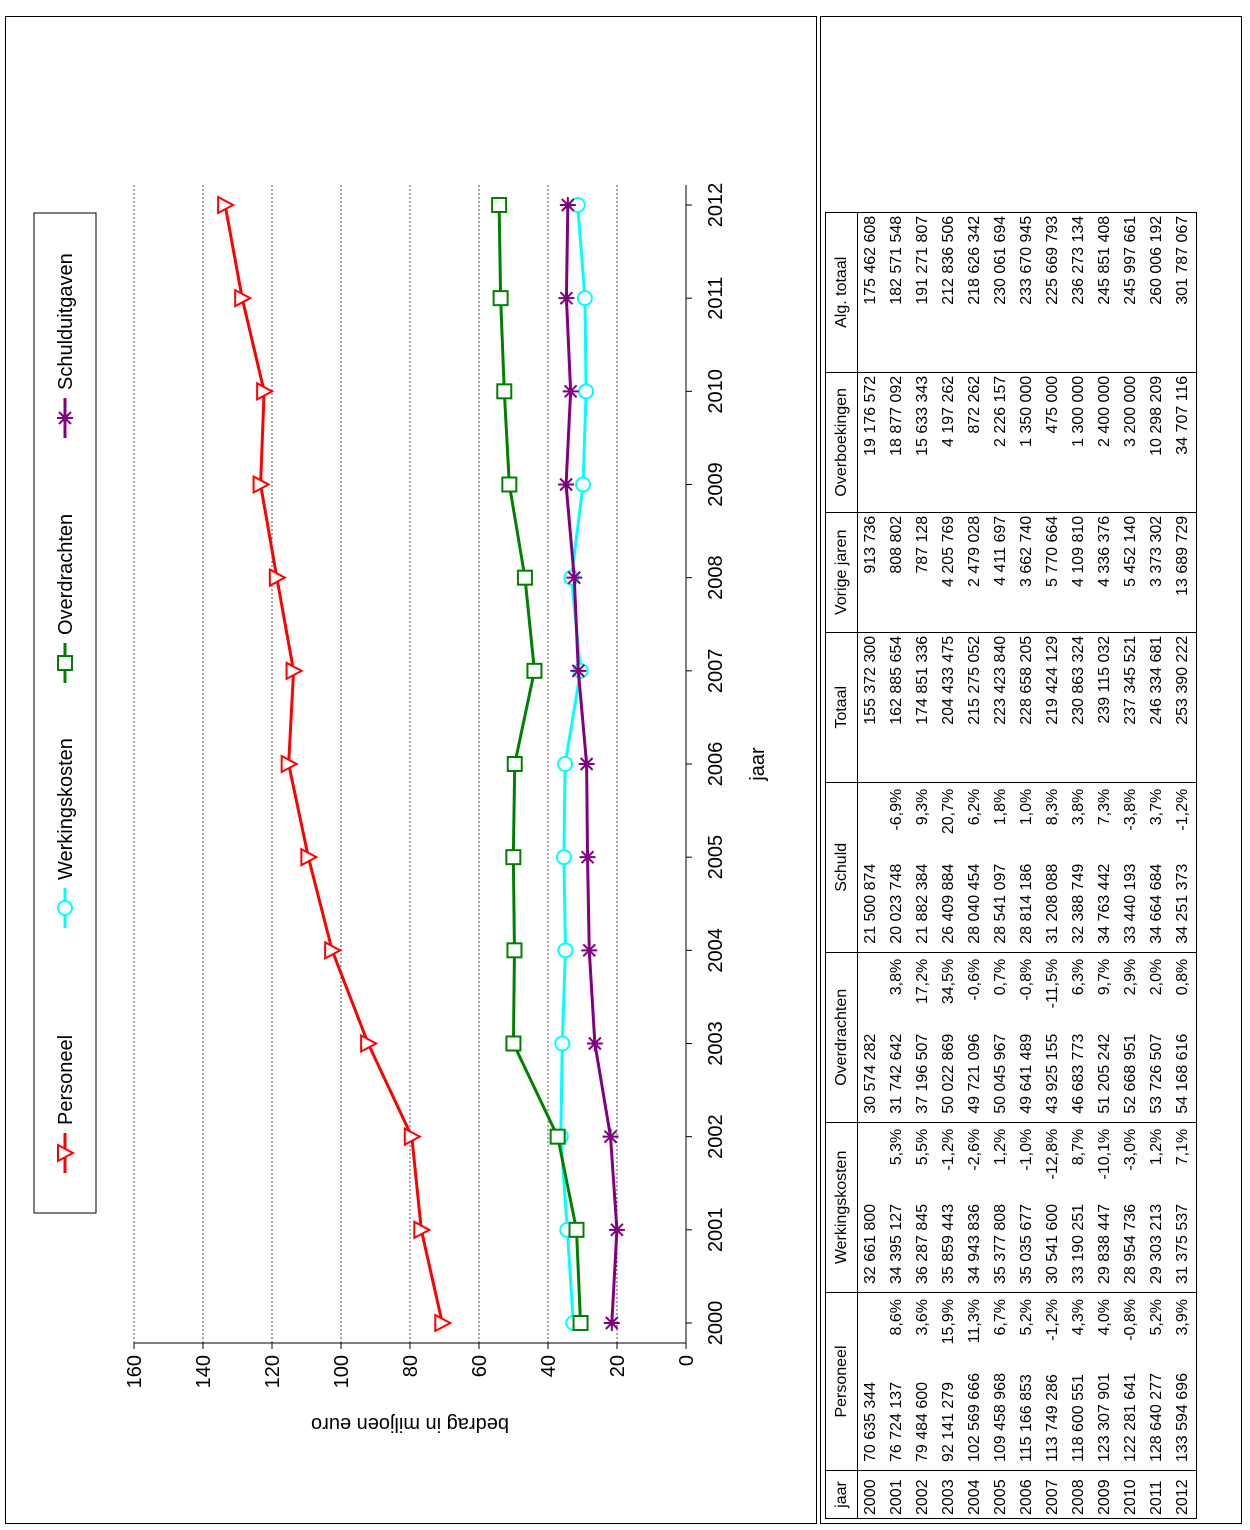 Image resolution: width=1250 pixels, height=1530 pixels. I want to click on column-header: Schuld, so click(841, 867).